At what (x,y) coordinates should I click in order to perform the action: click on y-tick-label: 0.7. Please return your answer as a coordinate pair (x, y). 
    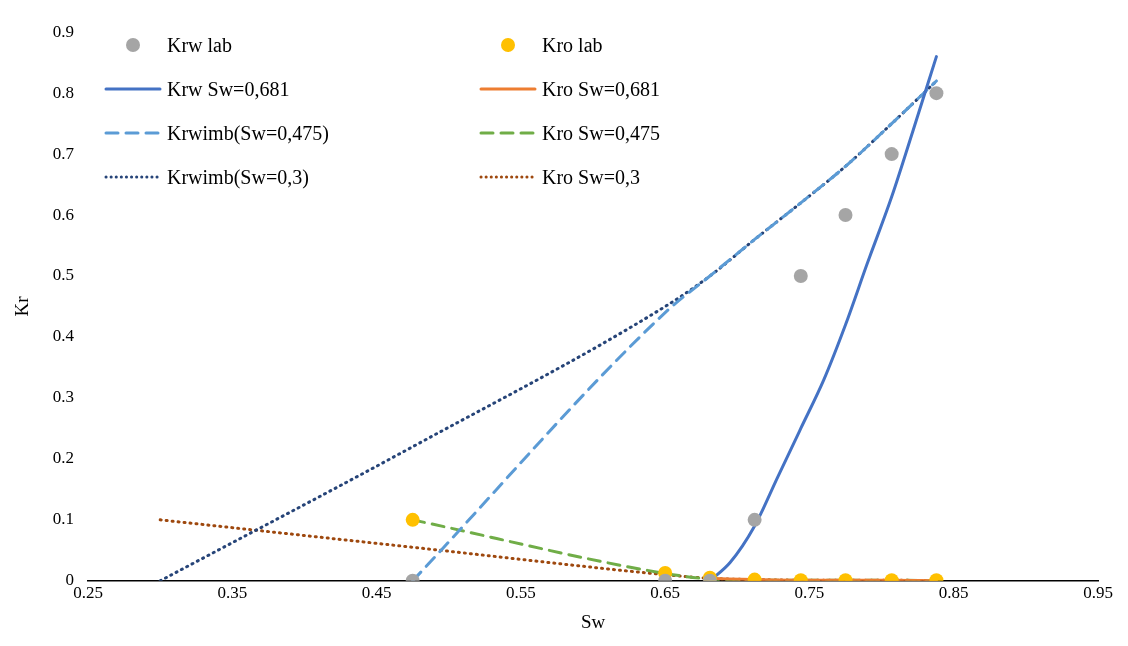
    Looking at the image, I should click on (63, 153).